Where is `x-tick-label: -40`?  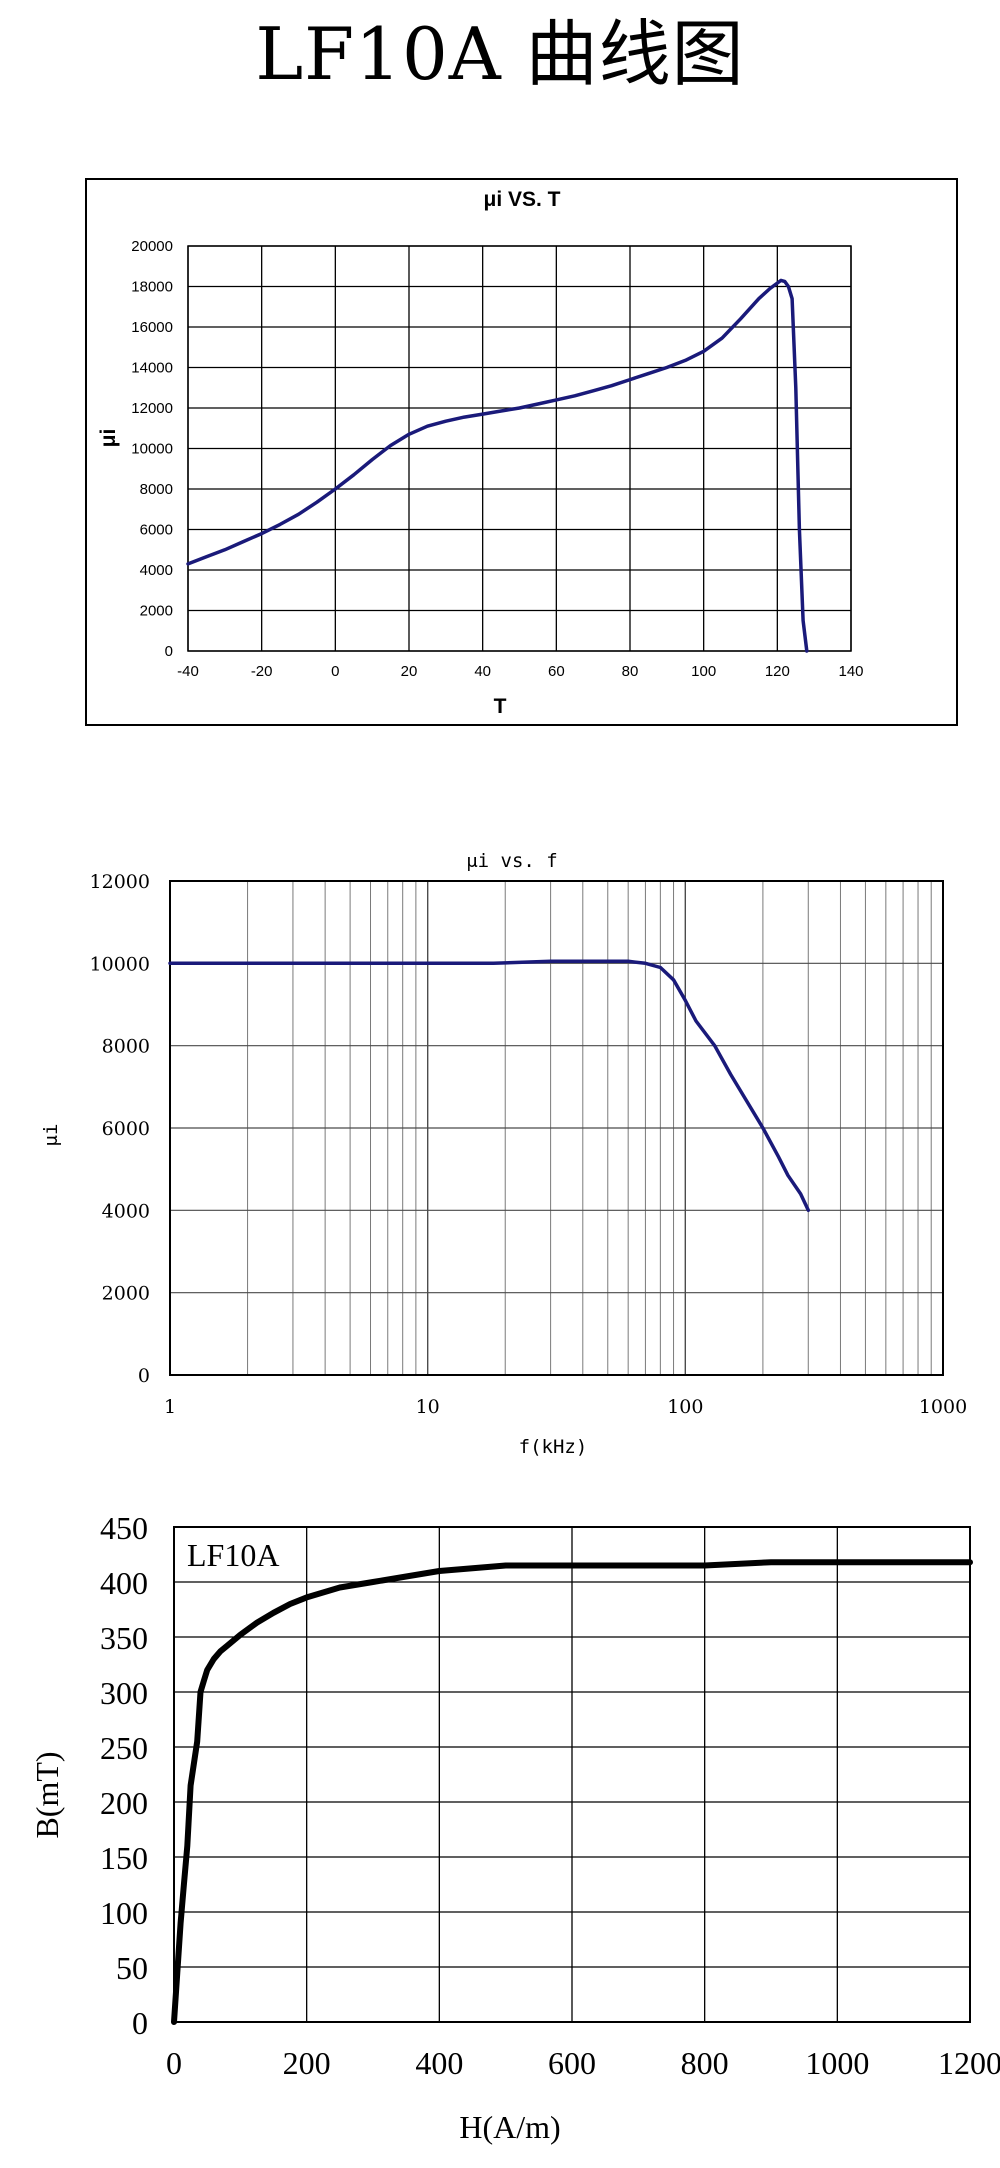 x-tick-label: -40 is located at coordinates (188, 671).